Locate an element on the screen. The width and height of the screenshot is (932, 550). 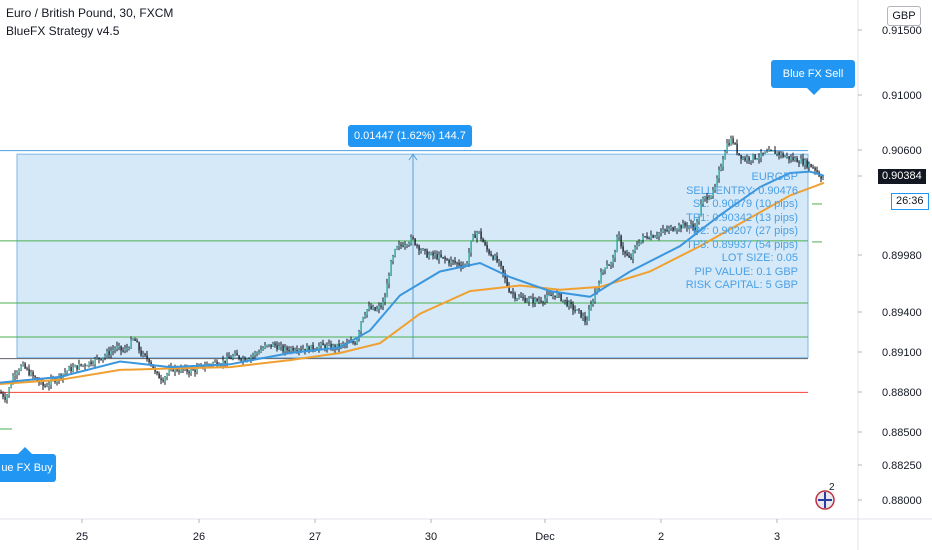
sell-signal: Blue FX Sell is located at coordinates (813, 77).